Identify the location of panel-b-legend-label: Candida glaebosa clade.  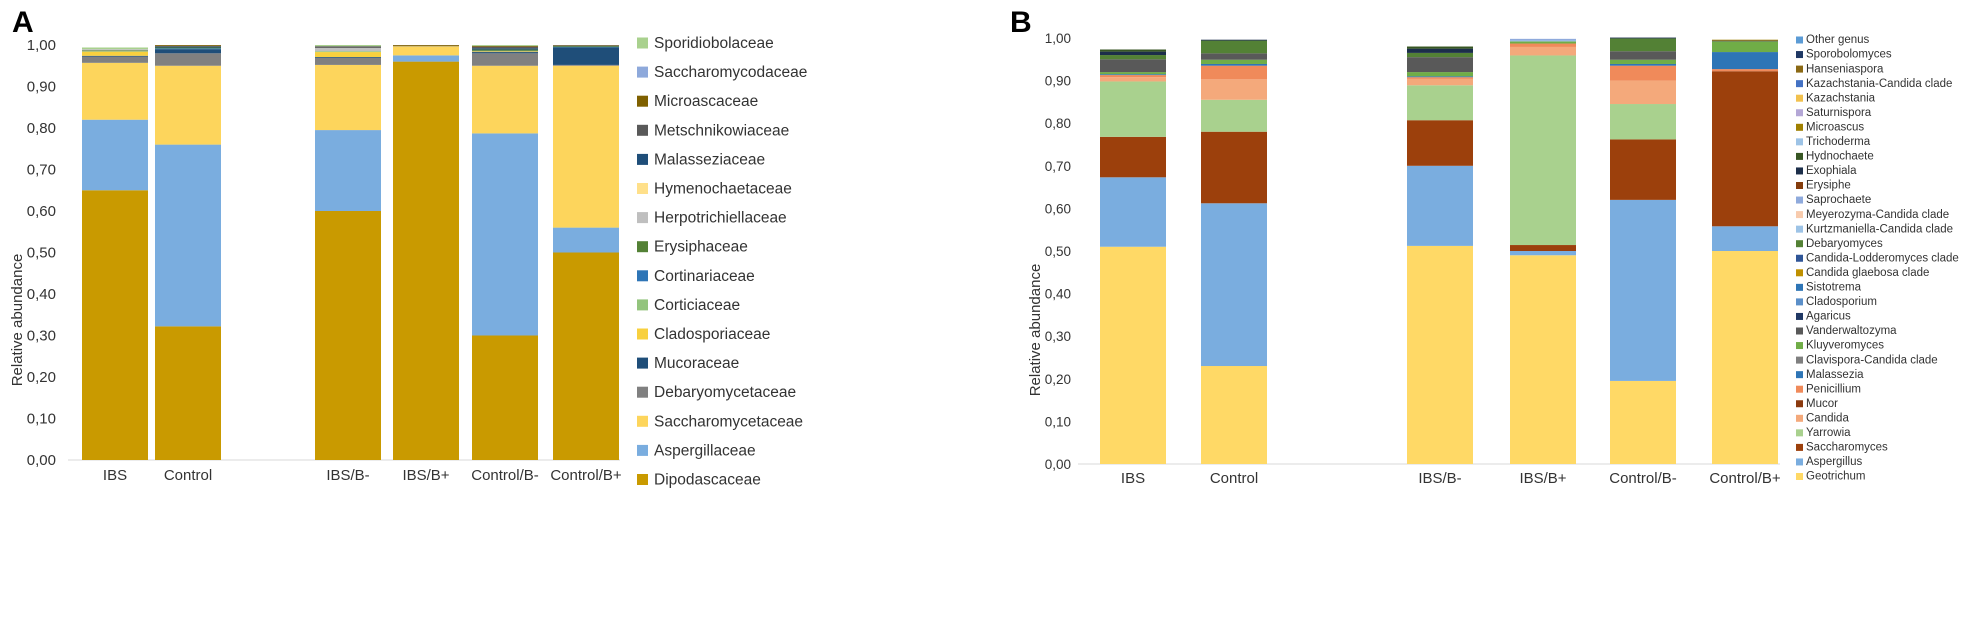
(1867, 273).